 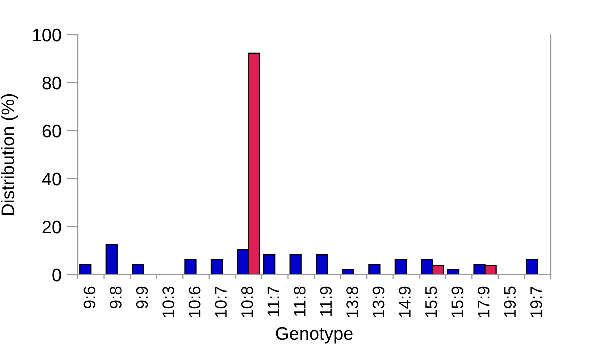 I want to click on x-tick-label: 13:8, so click(x=352, y=302).